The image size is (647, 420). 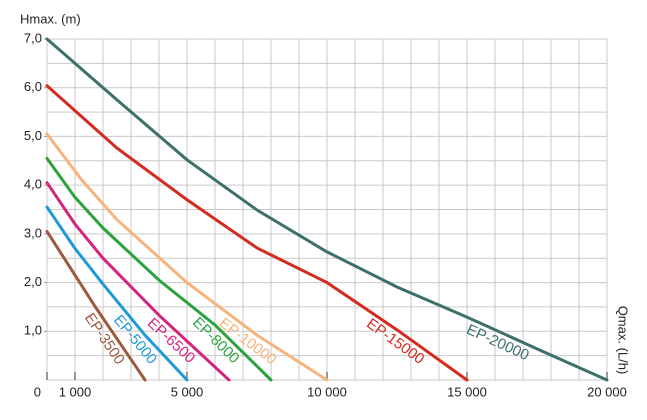 What do you see at coordinates (37, 391) in the screenshot?
I see `x-tick-label: 0` at bounding box center [37, 391].